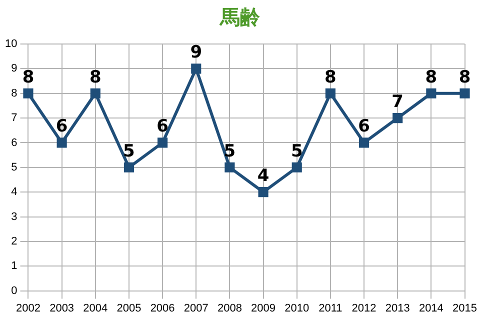 This screenshot has height=320, width=480. I want to click on y-tick-label: 6, so click(14, 142).